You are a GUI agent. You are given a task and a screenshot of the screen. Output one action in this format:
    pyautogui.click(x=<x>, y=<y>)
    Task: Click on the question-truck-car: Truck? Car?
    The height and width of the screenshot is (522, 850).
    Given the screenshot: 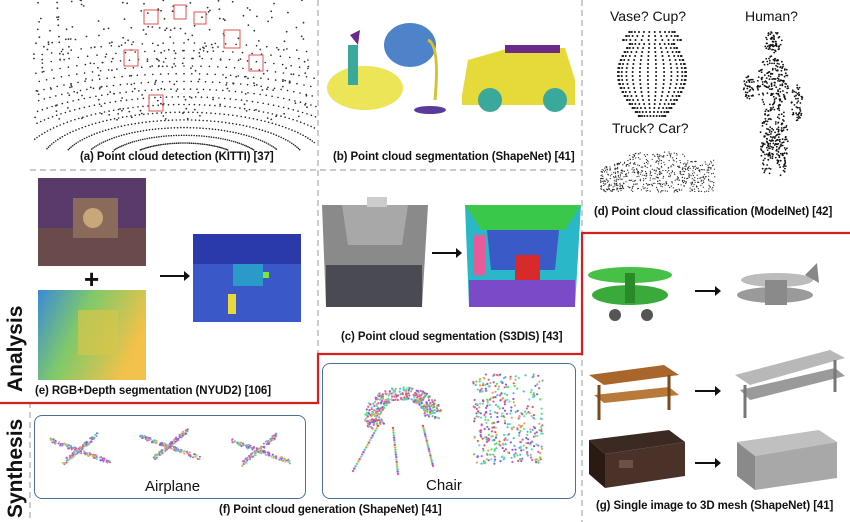 What is the action you would take?
    pyautogui.click(x=650, y=128)
    